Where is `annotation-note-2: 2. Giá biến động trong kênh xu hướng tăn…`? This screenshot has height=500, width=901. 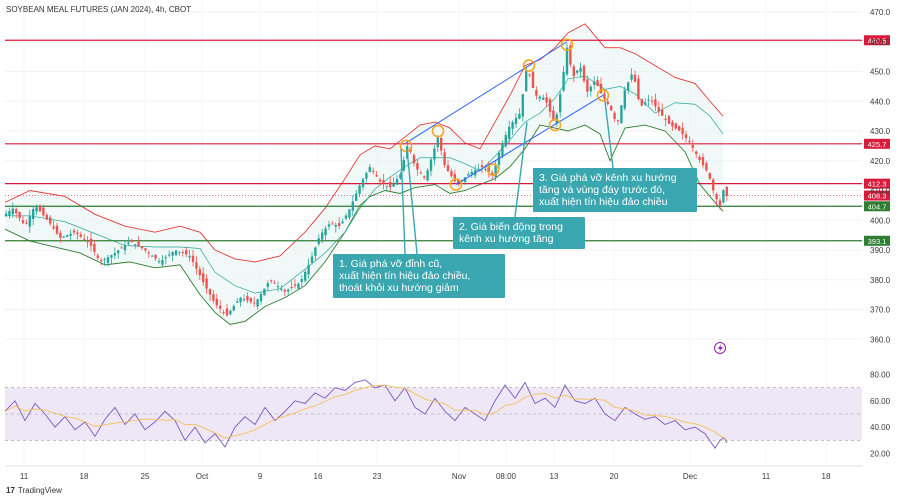 annotation-note-2: 2. Giá biến động trong kênh xu hướng tăn… is located at coordinates (519, 233).